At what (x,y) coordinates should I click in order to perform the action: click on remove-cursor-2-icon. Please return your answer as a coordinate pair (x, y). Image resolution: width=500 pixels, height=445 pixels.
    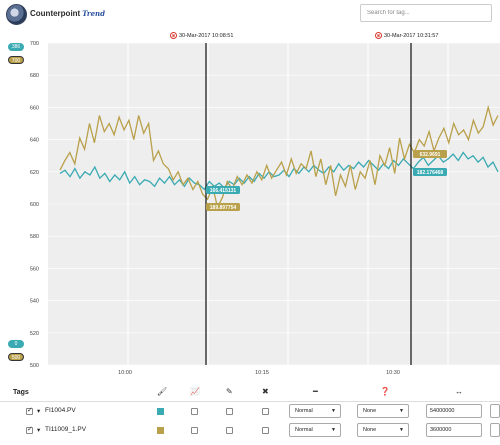
    Looking at the image, I should click on (378, 35).